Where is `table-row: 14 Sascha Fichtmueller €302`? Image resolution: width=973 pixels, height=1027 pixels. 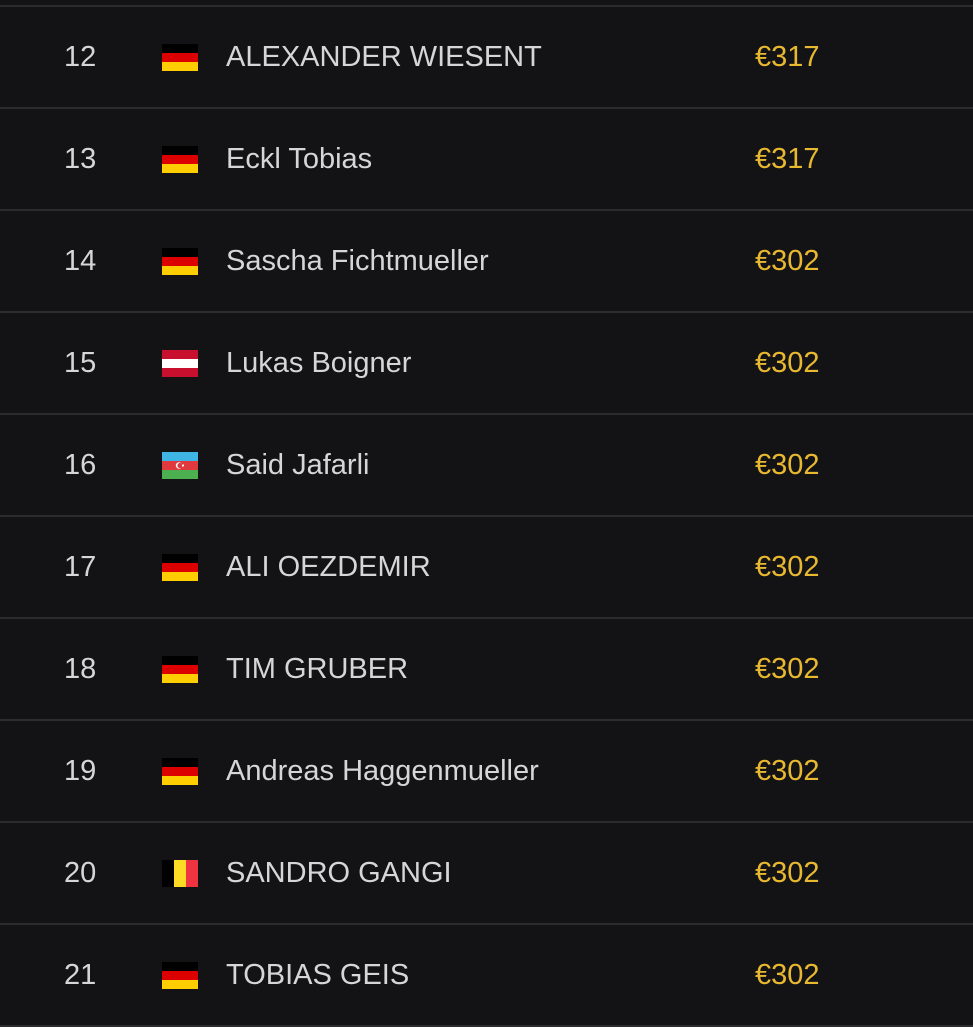 table-row: 14 Sascha Fichtmueller €302 is located at coordinates (486, 262).